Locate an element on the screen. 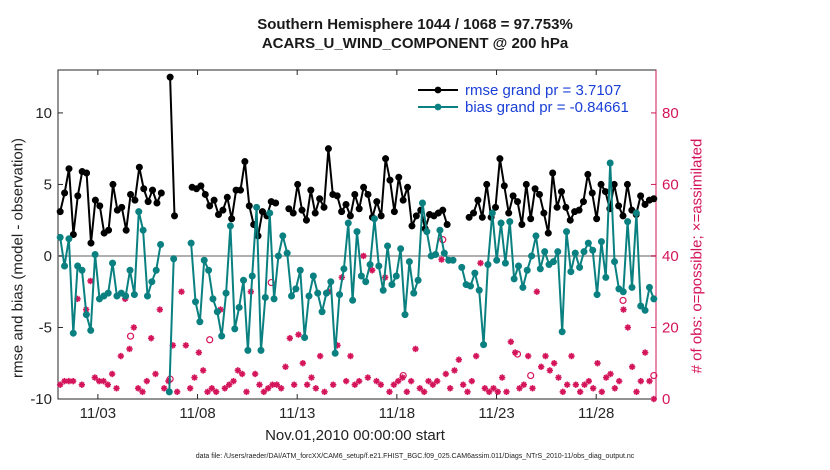 This screenshot has height=470, width=830. legend-bias-label: bias grand pr = -0.84661 is located at coordinates (547, 107).